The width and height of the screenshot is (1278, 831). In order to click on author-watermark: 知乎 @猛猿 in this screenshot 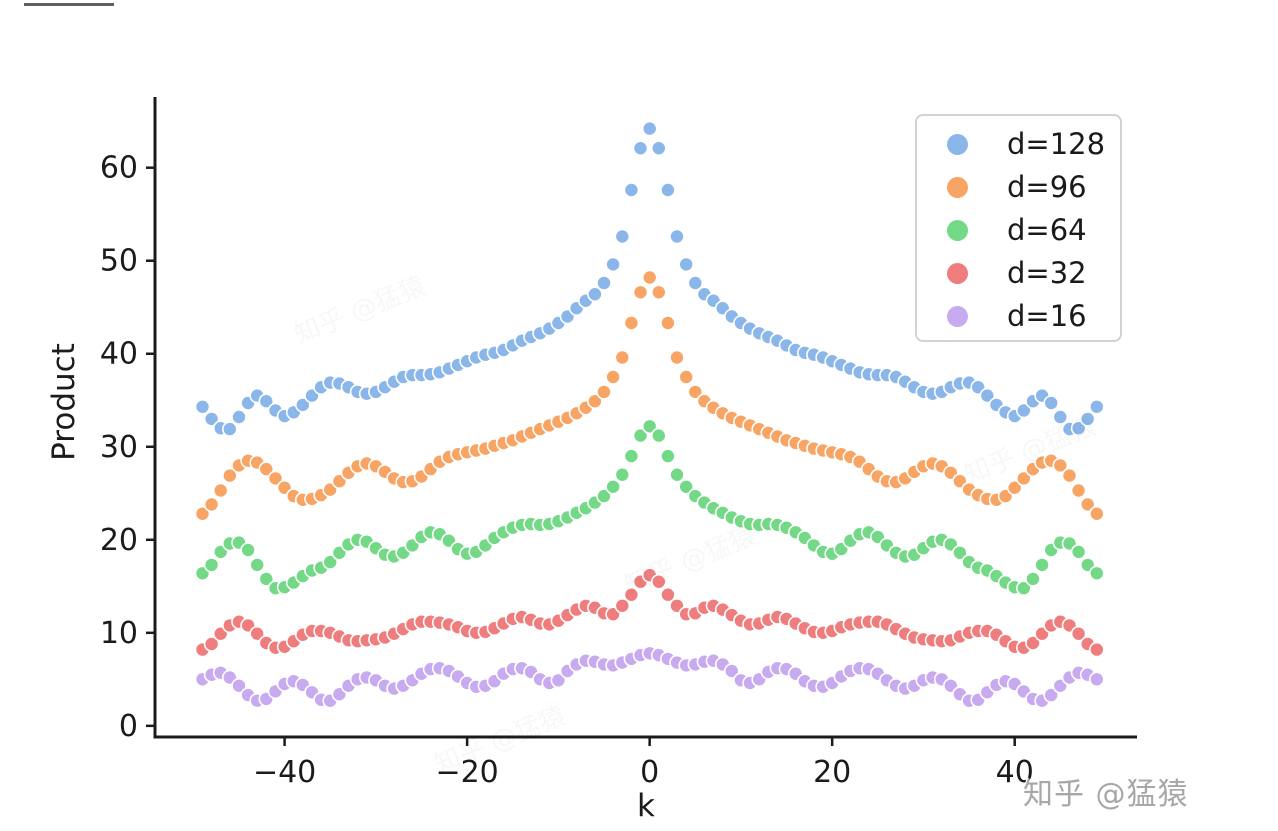, I will do `click(1106, 794)`.